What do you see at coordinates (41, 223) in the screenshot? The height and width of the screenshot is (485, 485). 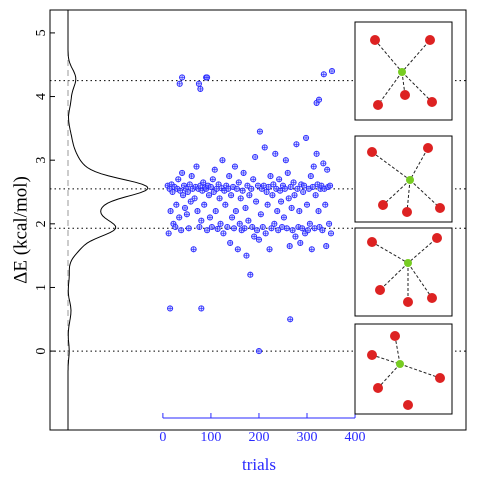 I see `y-tick-label: 2` at bounding box center [41, 223].